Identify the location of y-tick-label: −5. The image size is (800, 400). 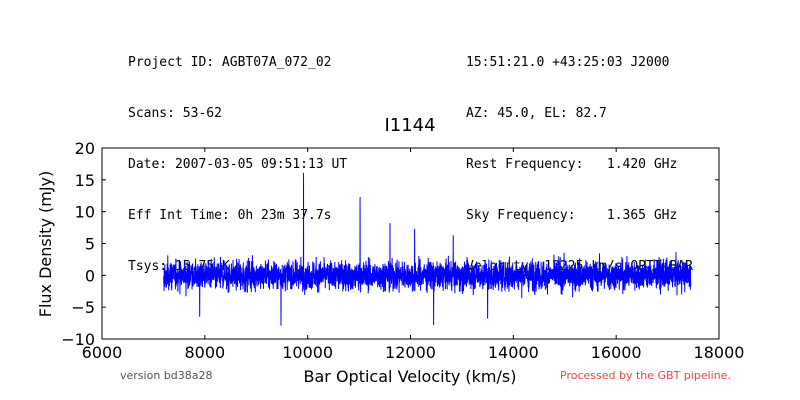
(83, 307).